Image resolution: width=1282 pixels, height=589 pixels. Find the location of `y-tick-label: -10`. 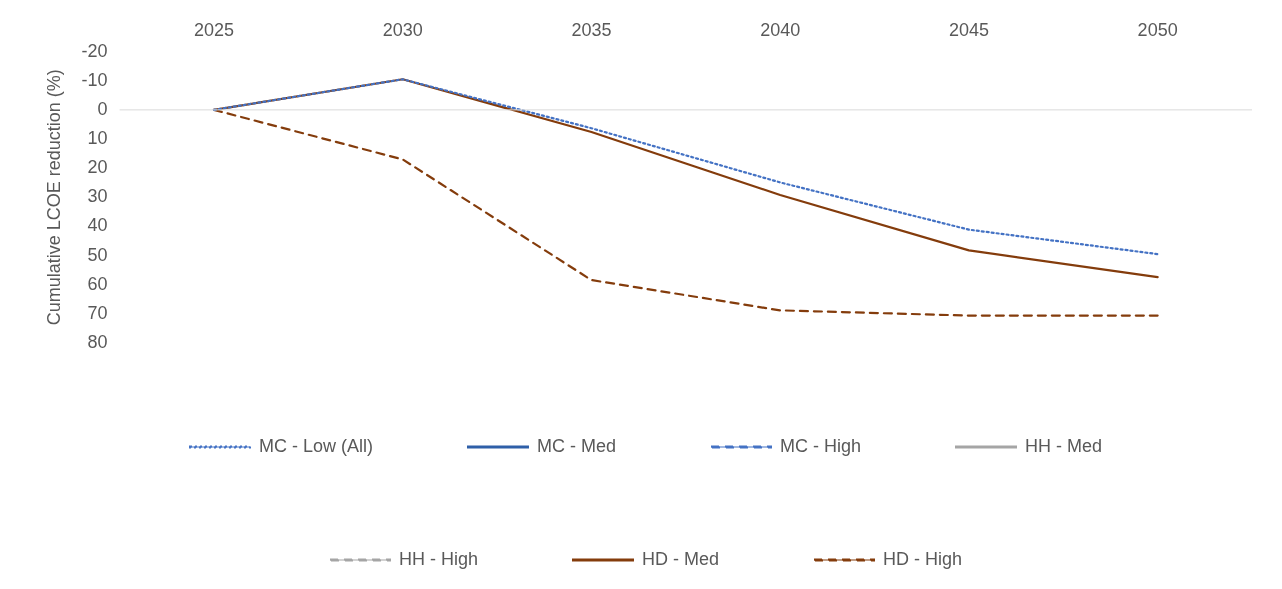

y-tick-label: -10 is located at coordinates (94, 79).